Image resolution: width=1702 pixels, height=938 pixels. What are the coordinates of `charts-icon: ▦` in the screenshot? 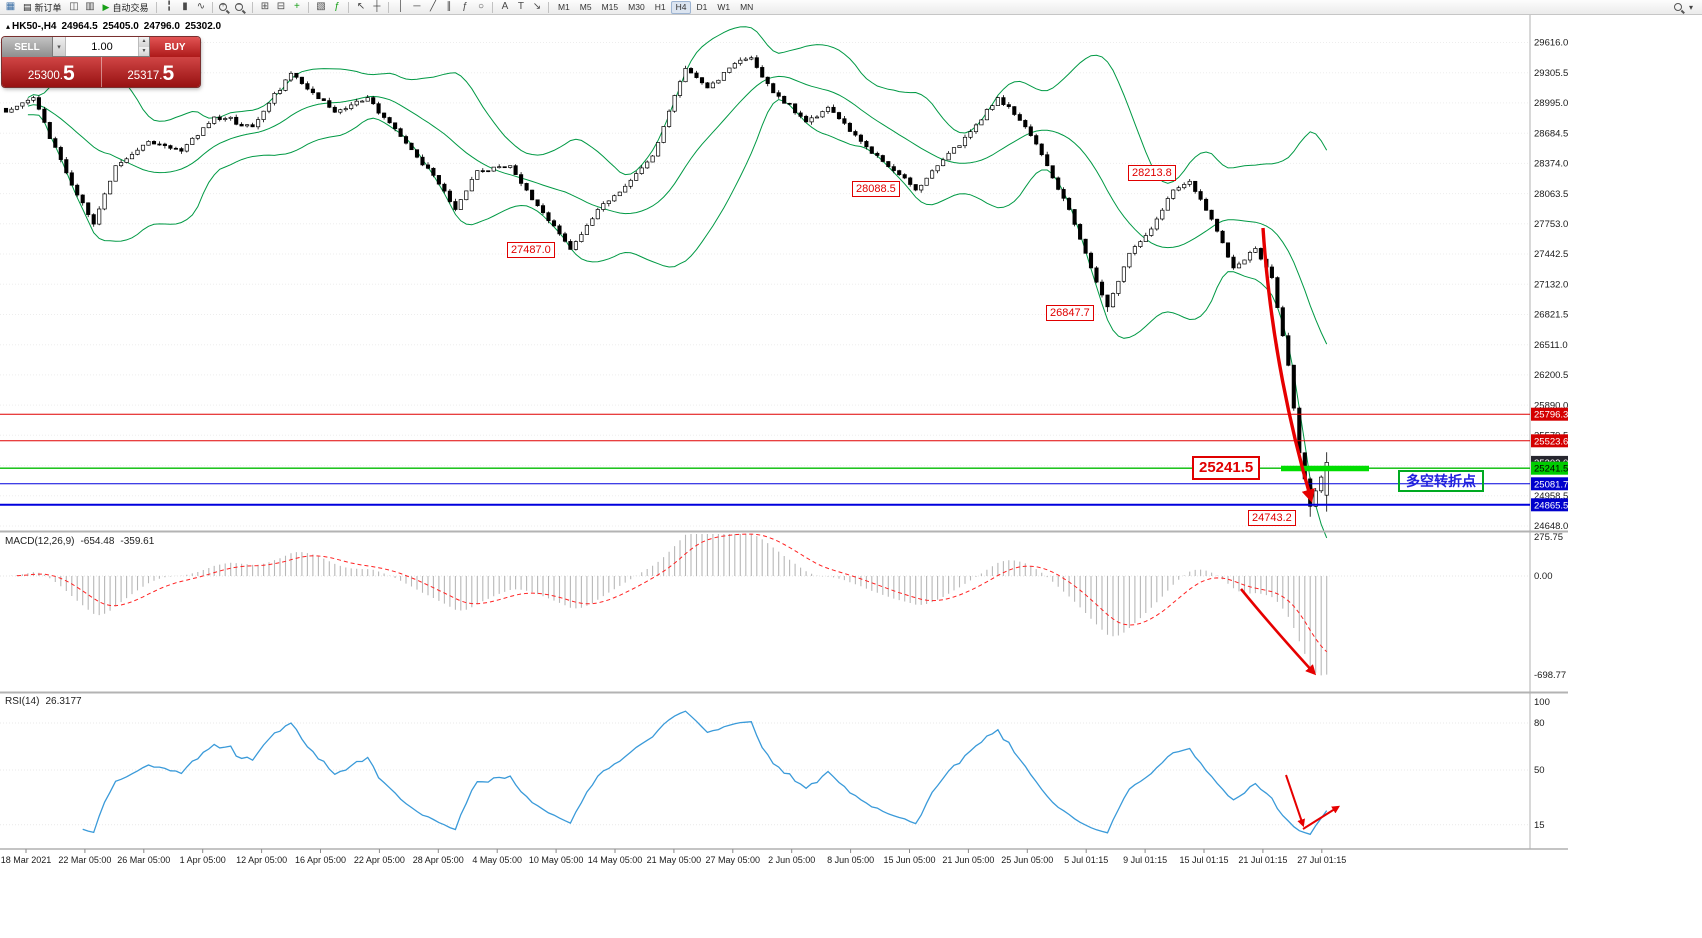 It's located at (10, 6).